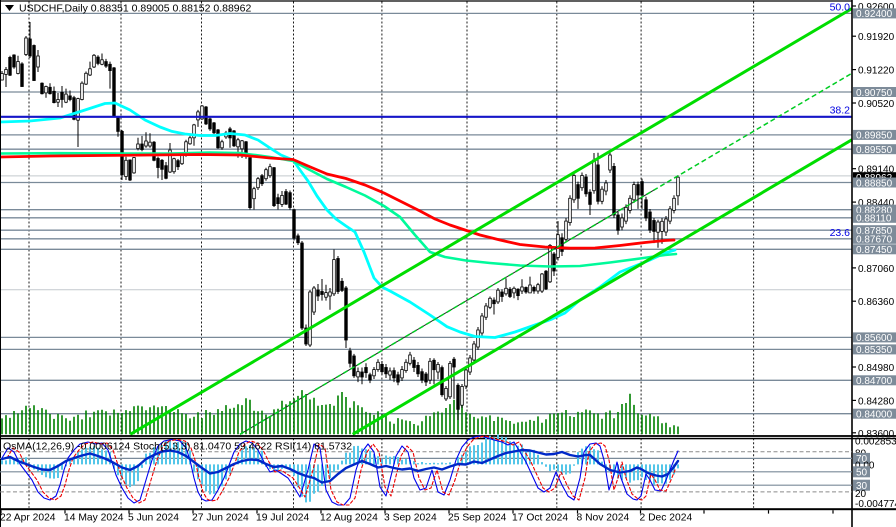 This screenshot has width=896, height=527. What do you see at coordinates (875, 504) in the screenshot?
I see `svg-text: -0.0047741` at bounding box center [875, 504].